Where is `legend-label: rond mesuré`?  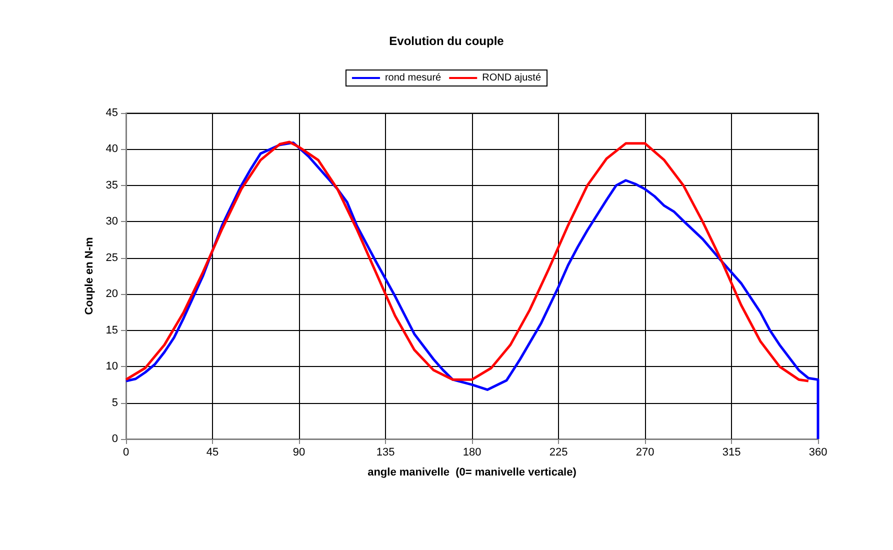
legend-label: rond mesuré is located at coordinates (413, 78).